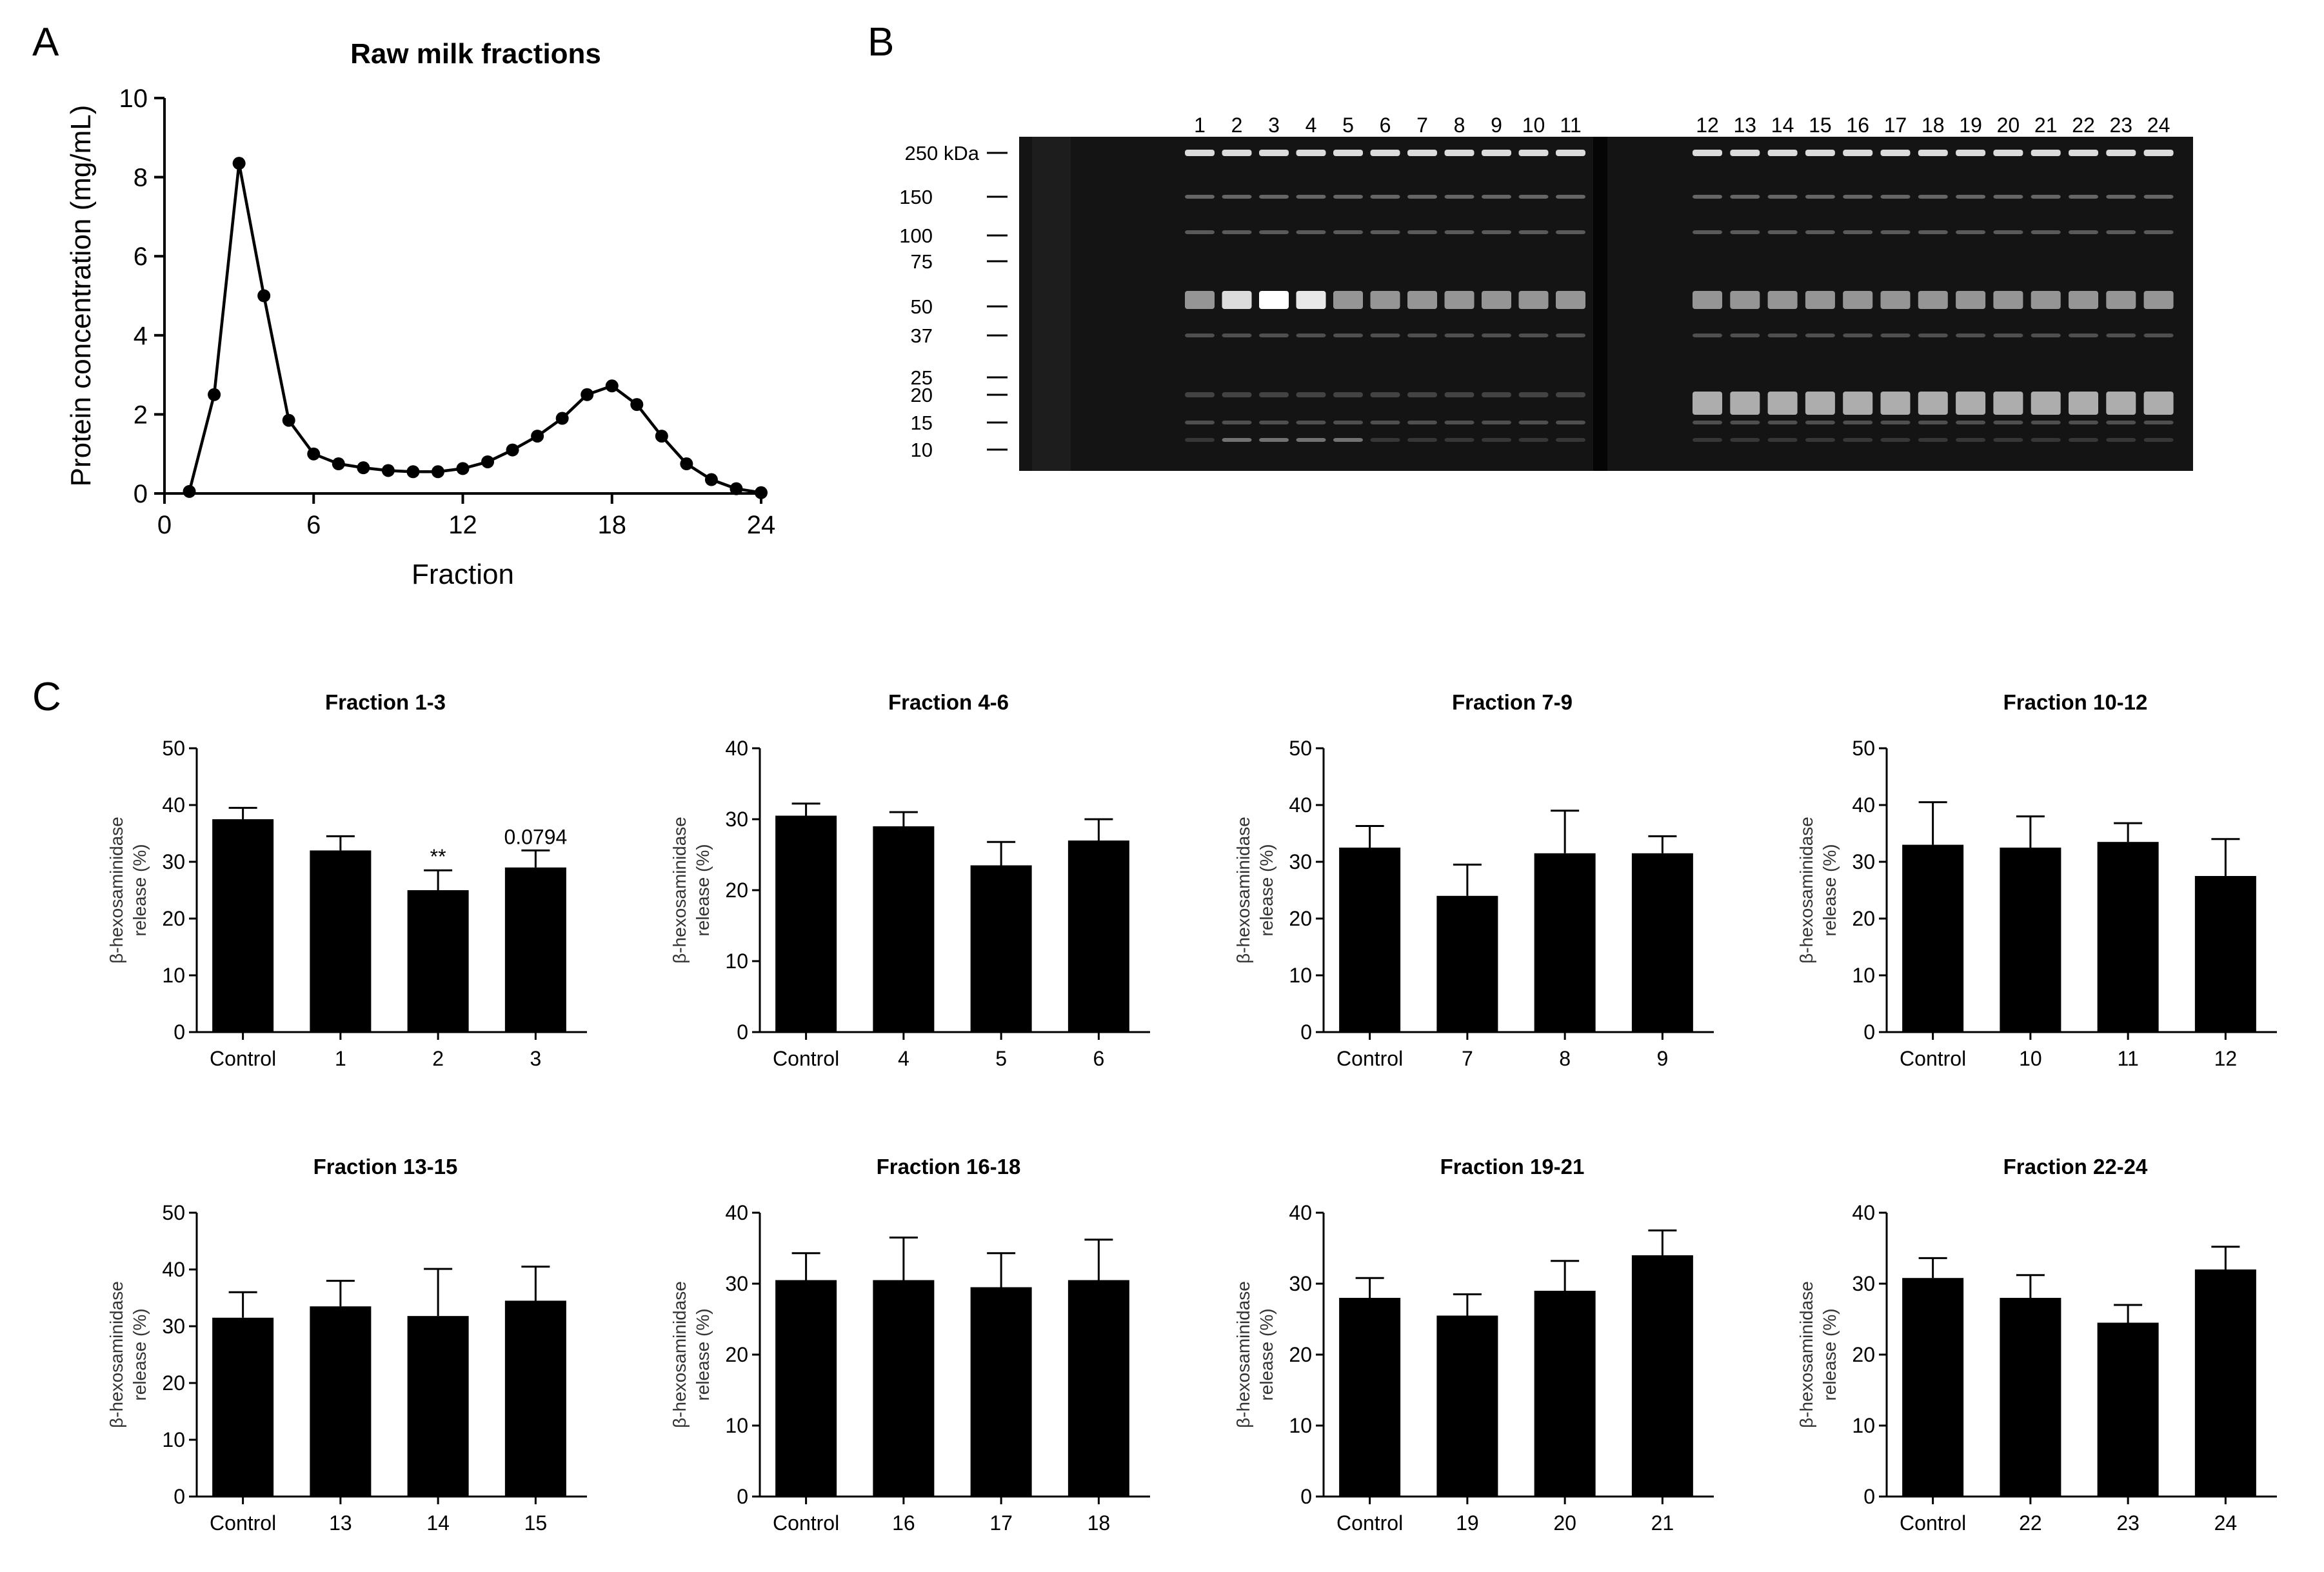 This screenshot has width=2324, height=1572. Describe the element at coordinates (2008, 125) in the screenshot. I see `lane-label: 20` at that location.